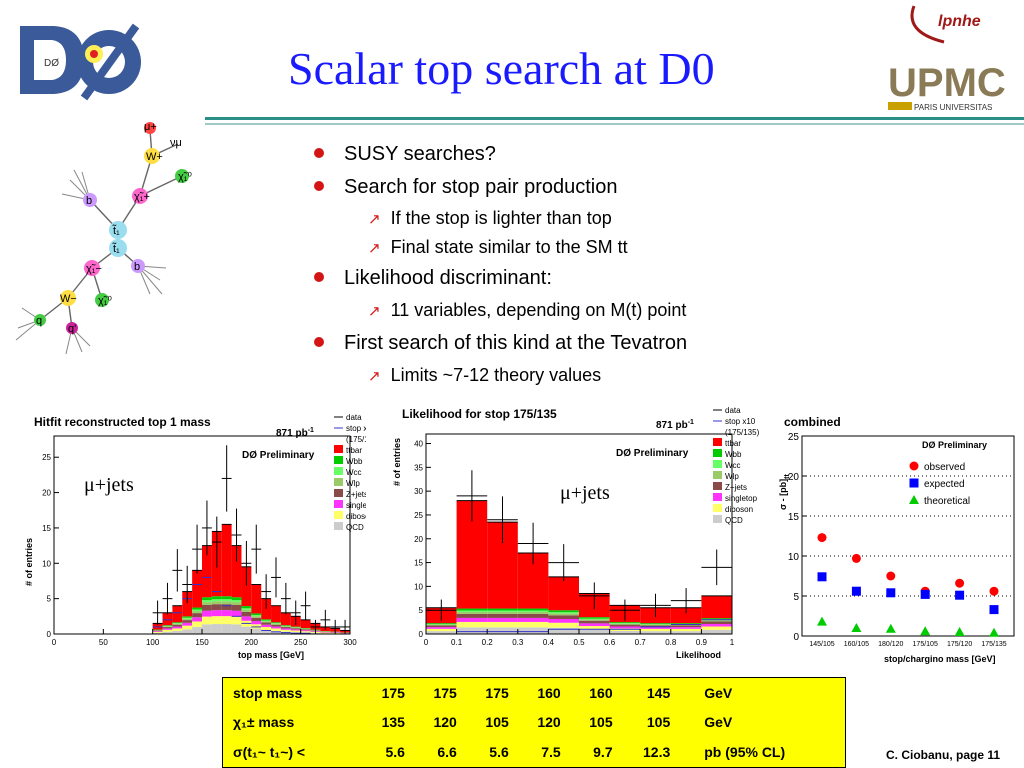 The width and height of the screenshot is (1024, 768). I want to click on table-cell: 12.3, so click(657, 752).